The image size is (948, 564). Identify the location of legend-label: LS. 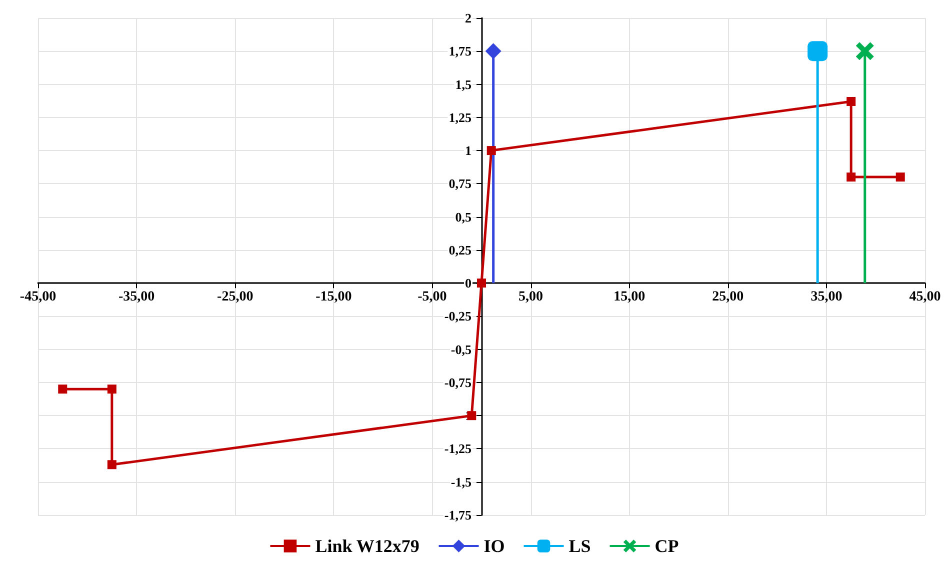
(579, 546).